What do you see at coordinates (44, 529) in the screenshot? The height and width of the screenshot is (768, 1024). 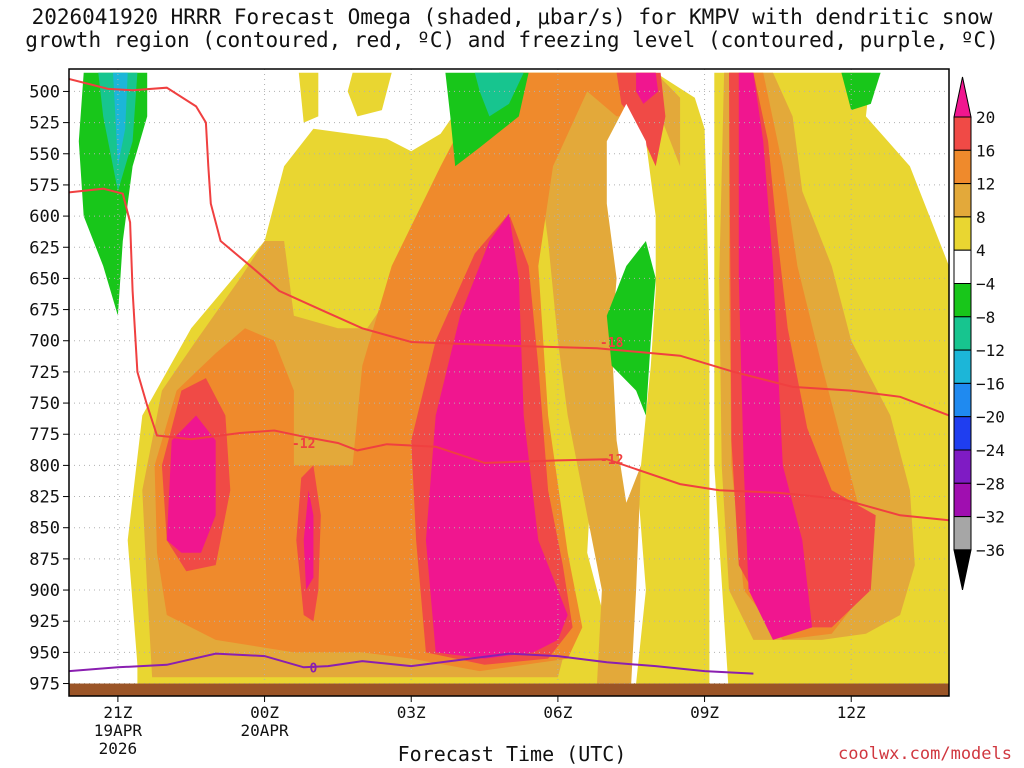 I see `y-tick-label-14: 850` at bounding box center [44, 529].